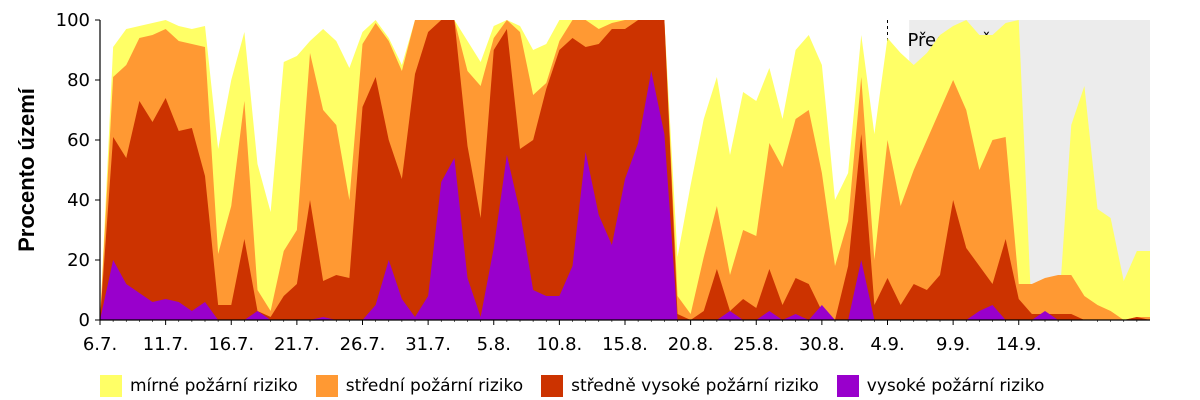 The width and height of the screenshot is (1200, 400). Describe the element at coordinates (26, 169) in the screenshot. I see `y-axis-label: Procento území` at that location.